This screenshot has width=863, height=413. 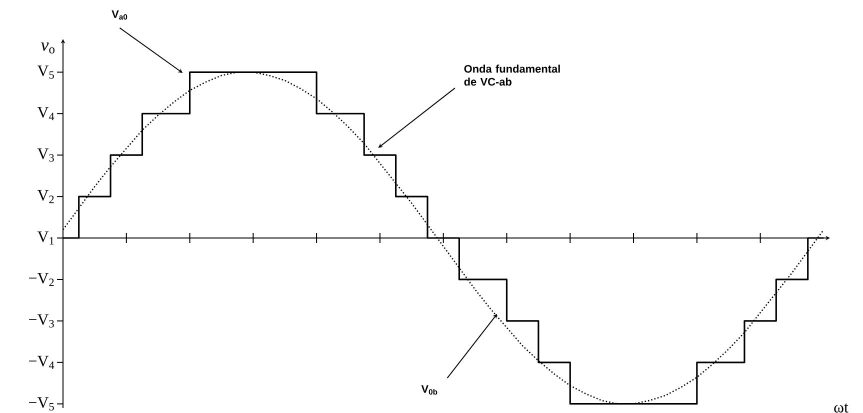 I want to click on text: V$_{3}$, so click(x=45, y=155).